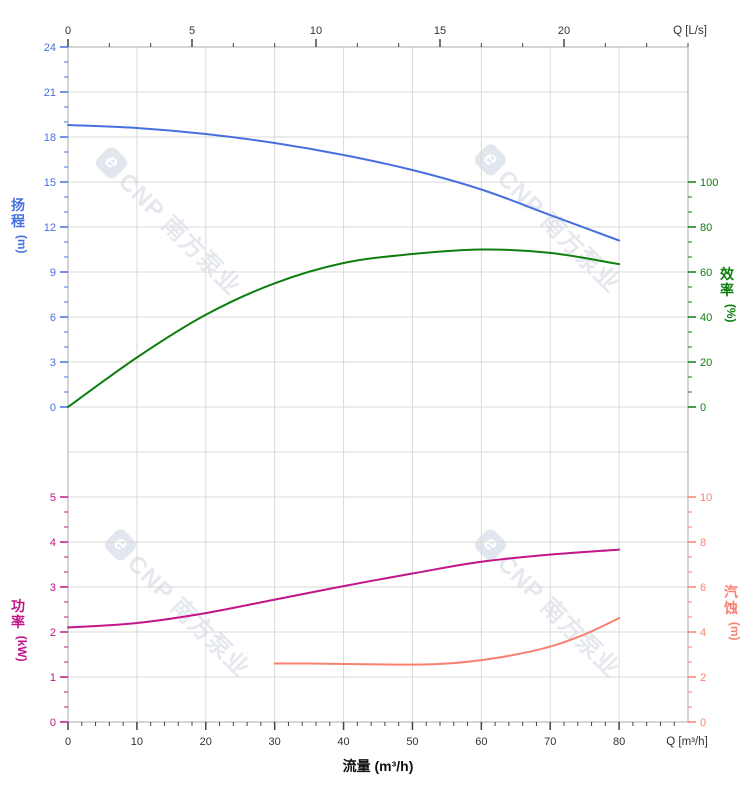  Describe the element at coordinates (440, 31) in the screenshot. I see `top-axis-tick-label: 15` at that location.